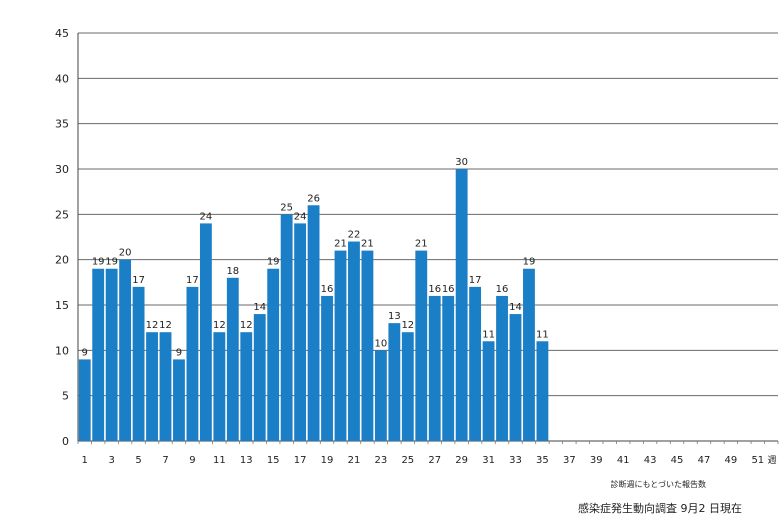  What do you see at coordinates (62, 214) in the screenshot?
I see `y-tick-label: 25` at bounding box center [62, 214].